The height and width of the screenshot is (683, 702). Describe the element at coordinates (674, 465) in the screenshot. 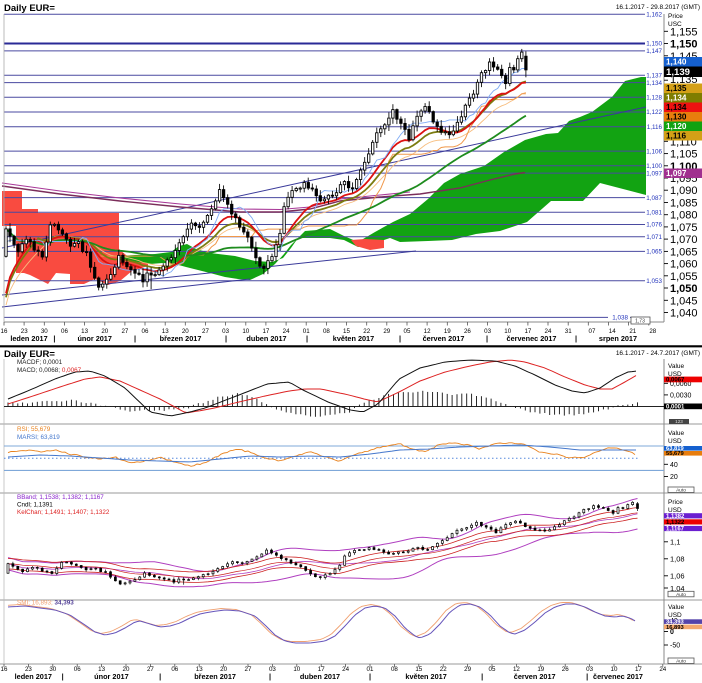

I see `svg-text: 40` at that location.